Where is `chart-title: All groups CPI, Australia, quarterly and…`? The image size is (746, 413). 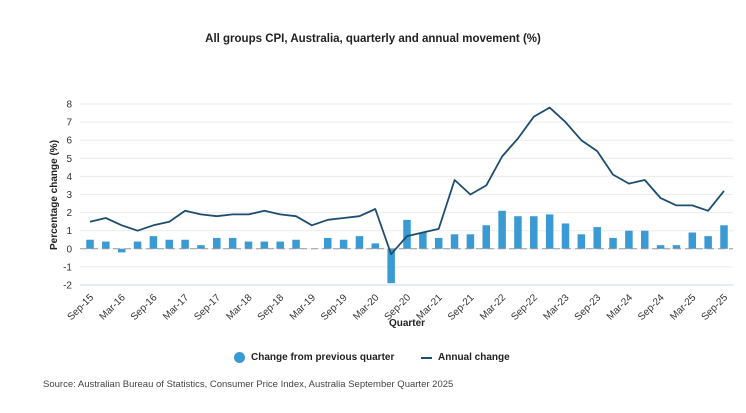 chart-title: All groups CPI, Australia, quarterly and… is located at coordinates (373, 39).